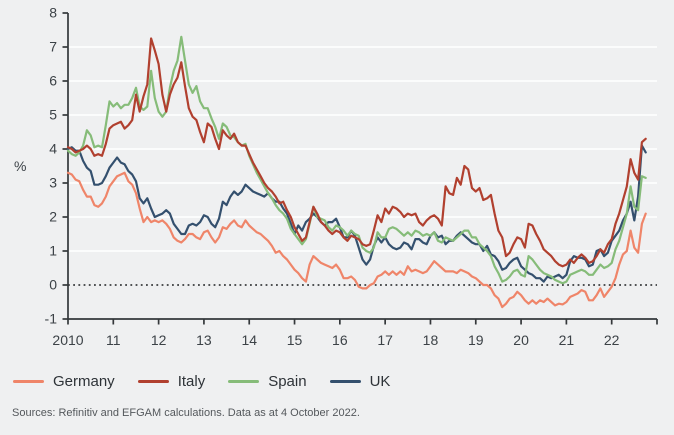 The height and width of the screenshot is (435, 674). I want to click on y-axis-tick-label: 4, so click(53, 149).